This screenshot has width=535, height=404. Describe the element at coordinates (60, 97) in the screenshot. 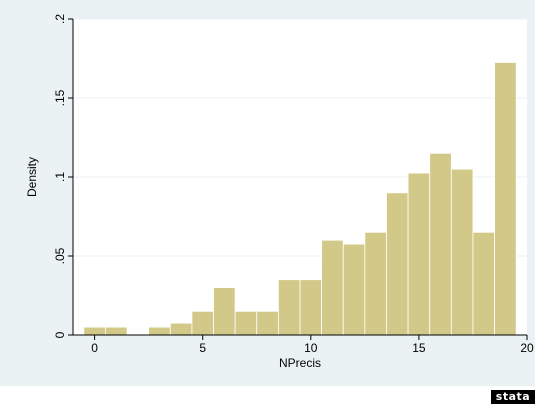

I see `y-tick-label: .15` at that location.